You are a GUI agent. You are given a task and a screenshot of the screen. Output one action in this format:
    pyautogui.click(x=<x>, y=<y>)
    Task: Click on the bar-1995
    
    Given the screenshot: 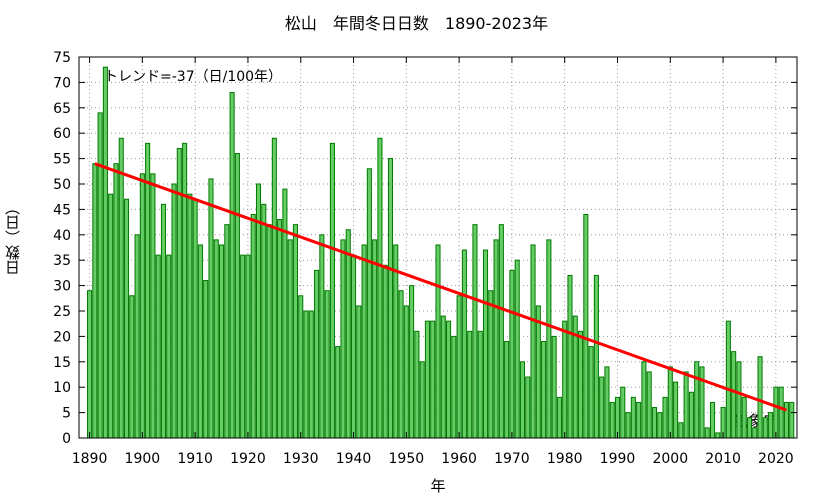 What is the action you would take?
    pyautogui.click(x=644, y=400)
    